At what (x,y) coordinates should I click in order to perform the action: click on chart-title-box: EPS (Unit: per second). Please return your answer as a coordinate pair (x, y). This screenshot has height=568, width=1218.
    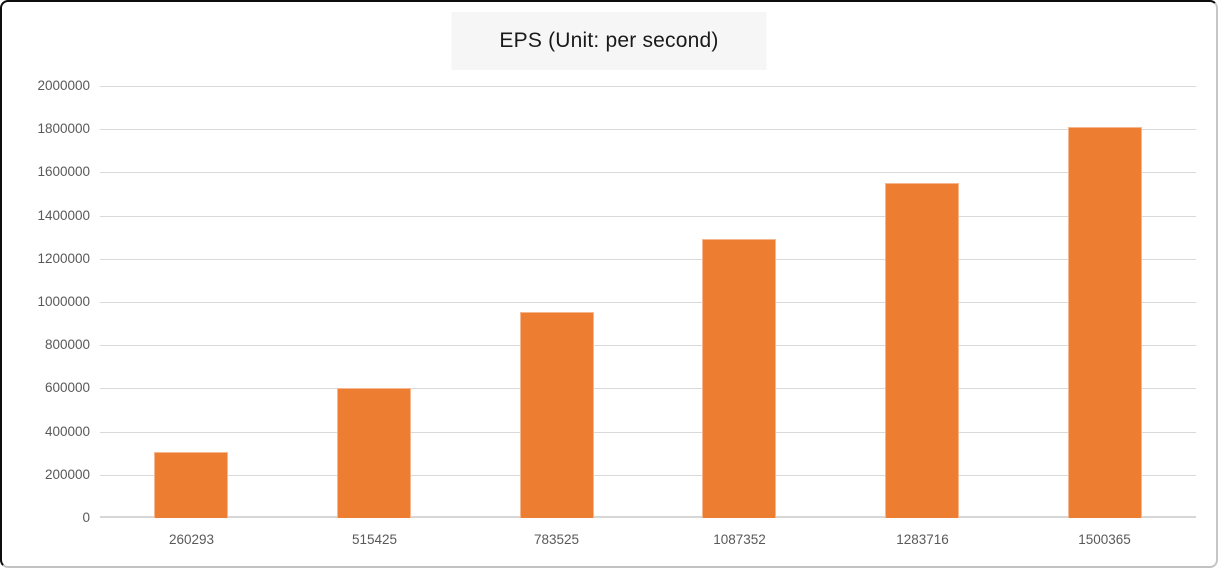
    Looking at the image, I should click on (609, 41).